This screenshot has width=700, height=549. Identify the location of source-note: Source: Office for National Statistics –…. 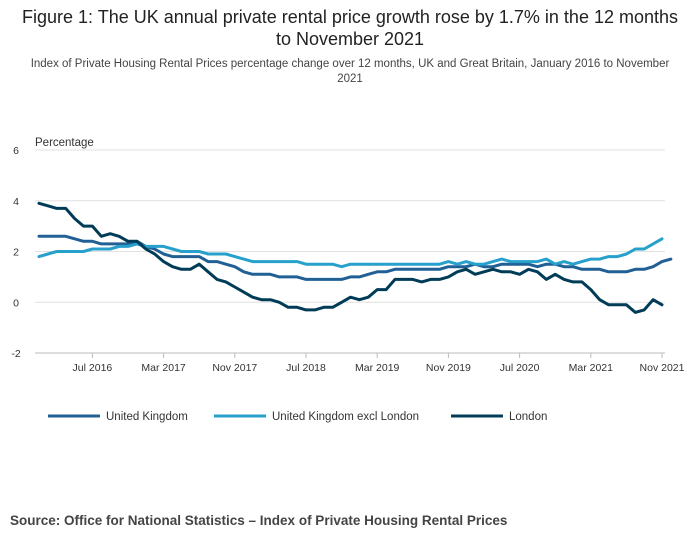
(259, 520).